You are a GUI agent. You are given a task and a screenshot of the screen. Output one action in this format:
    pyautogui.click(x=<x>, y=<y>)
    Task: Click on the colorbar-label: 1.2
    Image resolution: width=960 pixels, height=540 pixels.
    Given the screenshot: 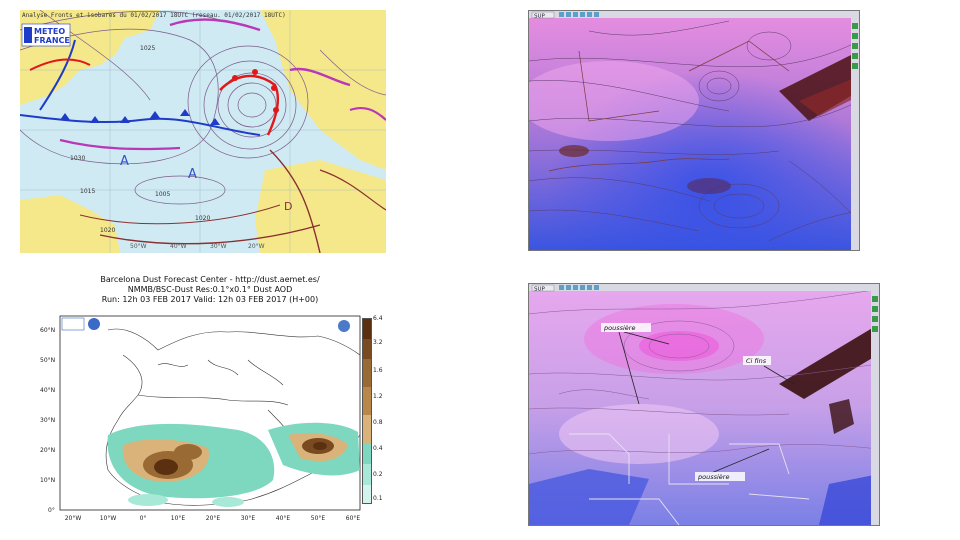 What is the action you would take?
    pyautogui.click(x=378, y=396)
    